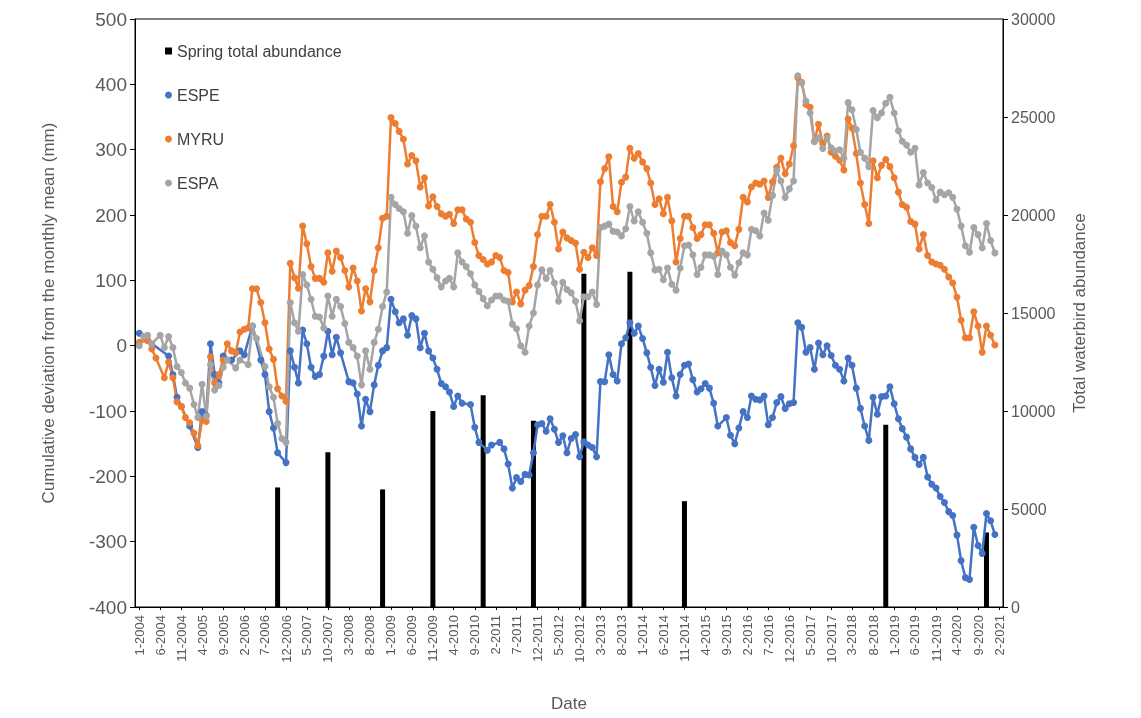  I want to click on x-tick-label: 11-2019, so click(936, 638).